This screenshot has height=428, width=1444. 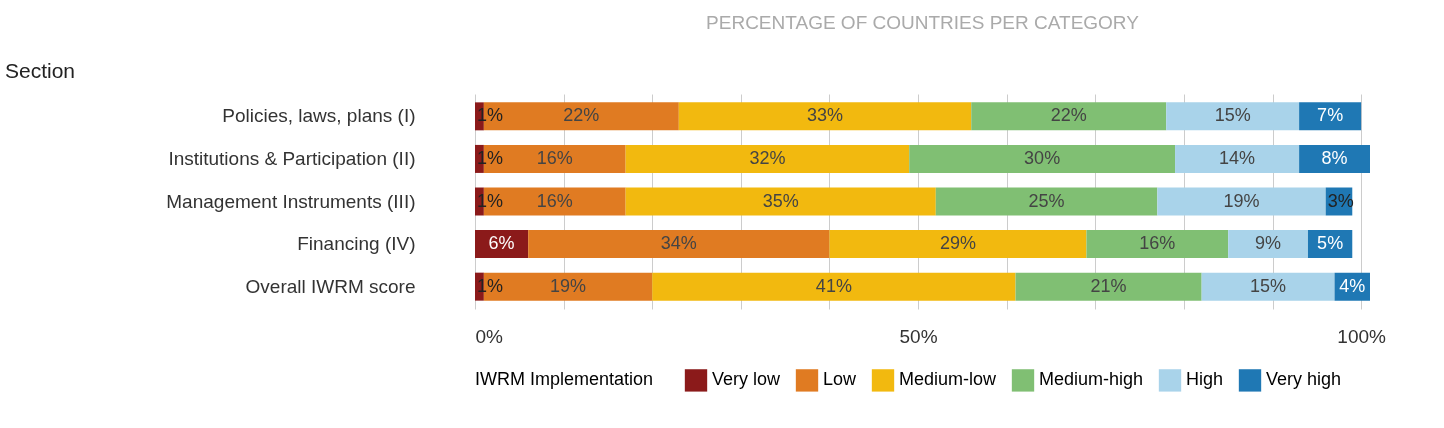 I want to click on y-tick-label: Overall IWRM score, so click(x=330, y=286).